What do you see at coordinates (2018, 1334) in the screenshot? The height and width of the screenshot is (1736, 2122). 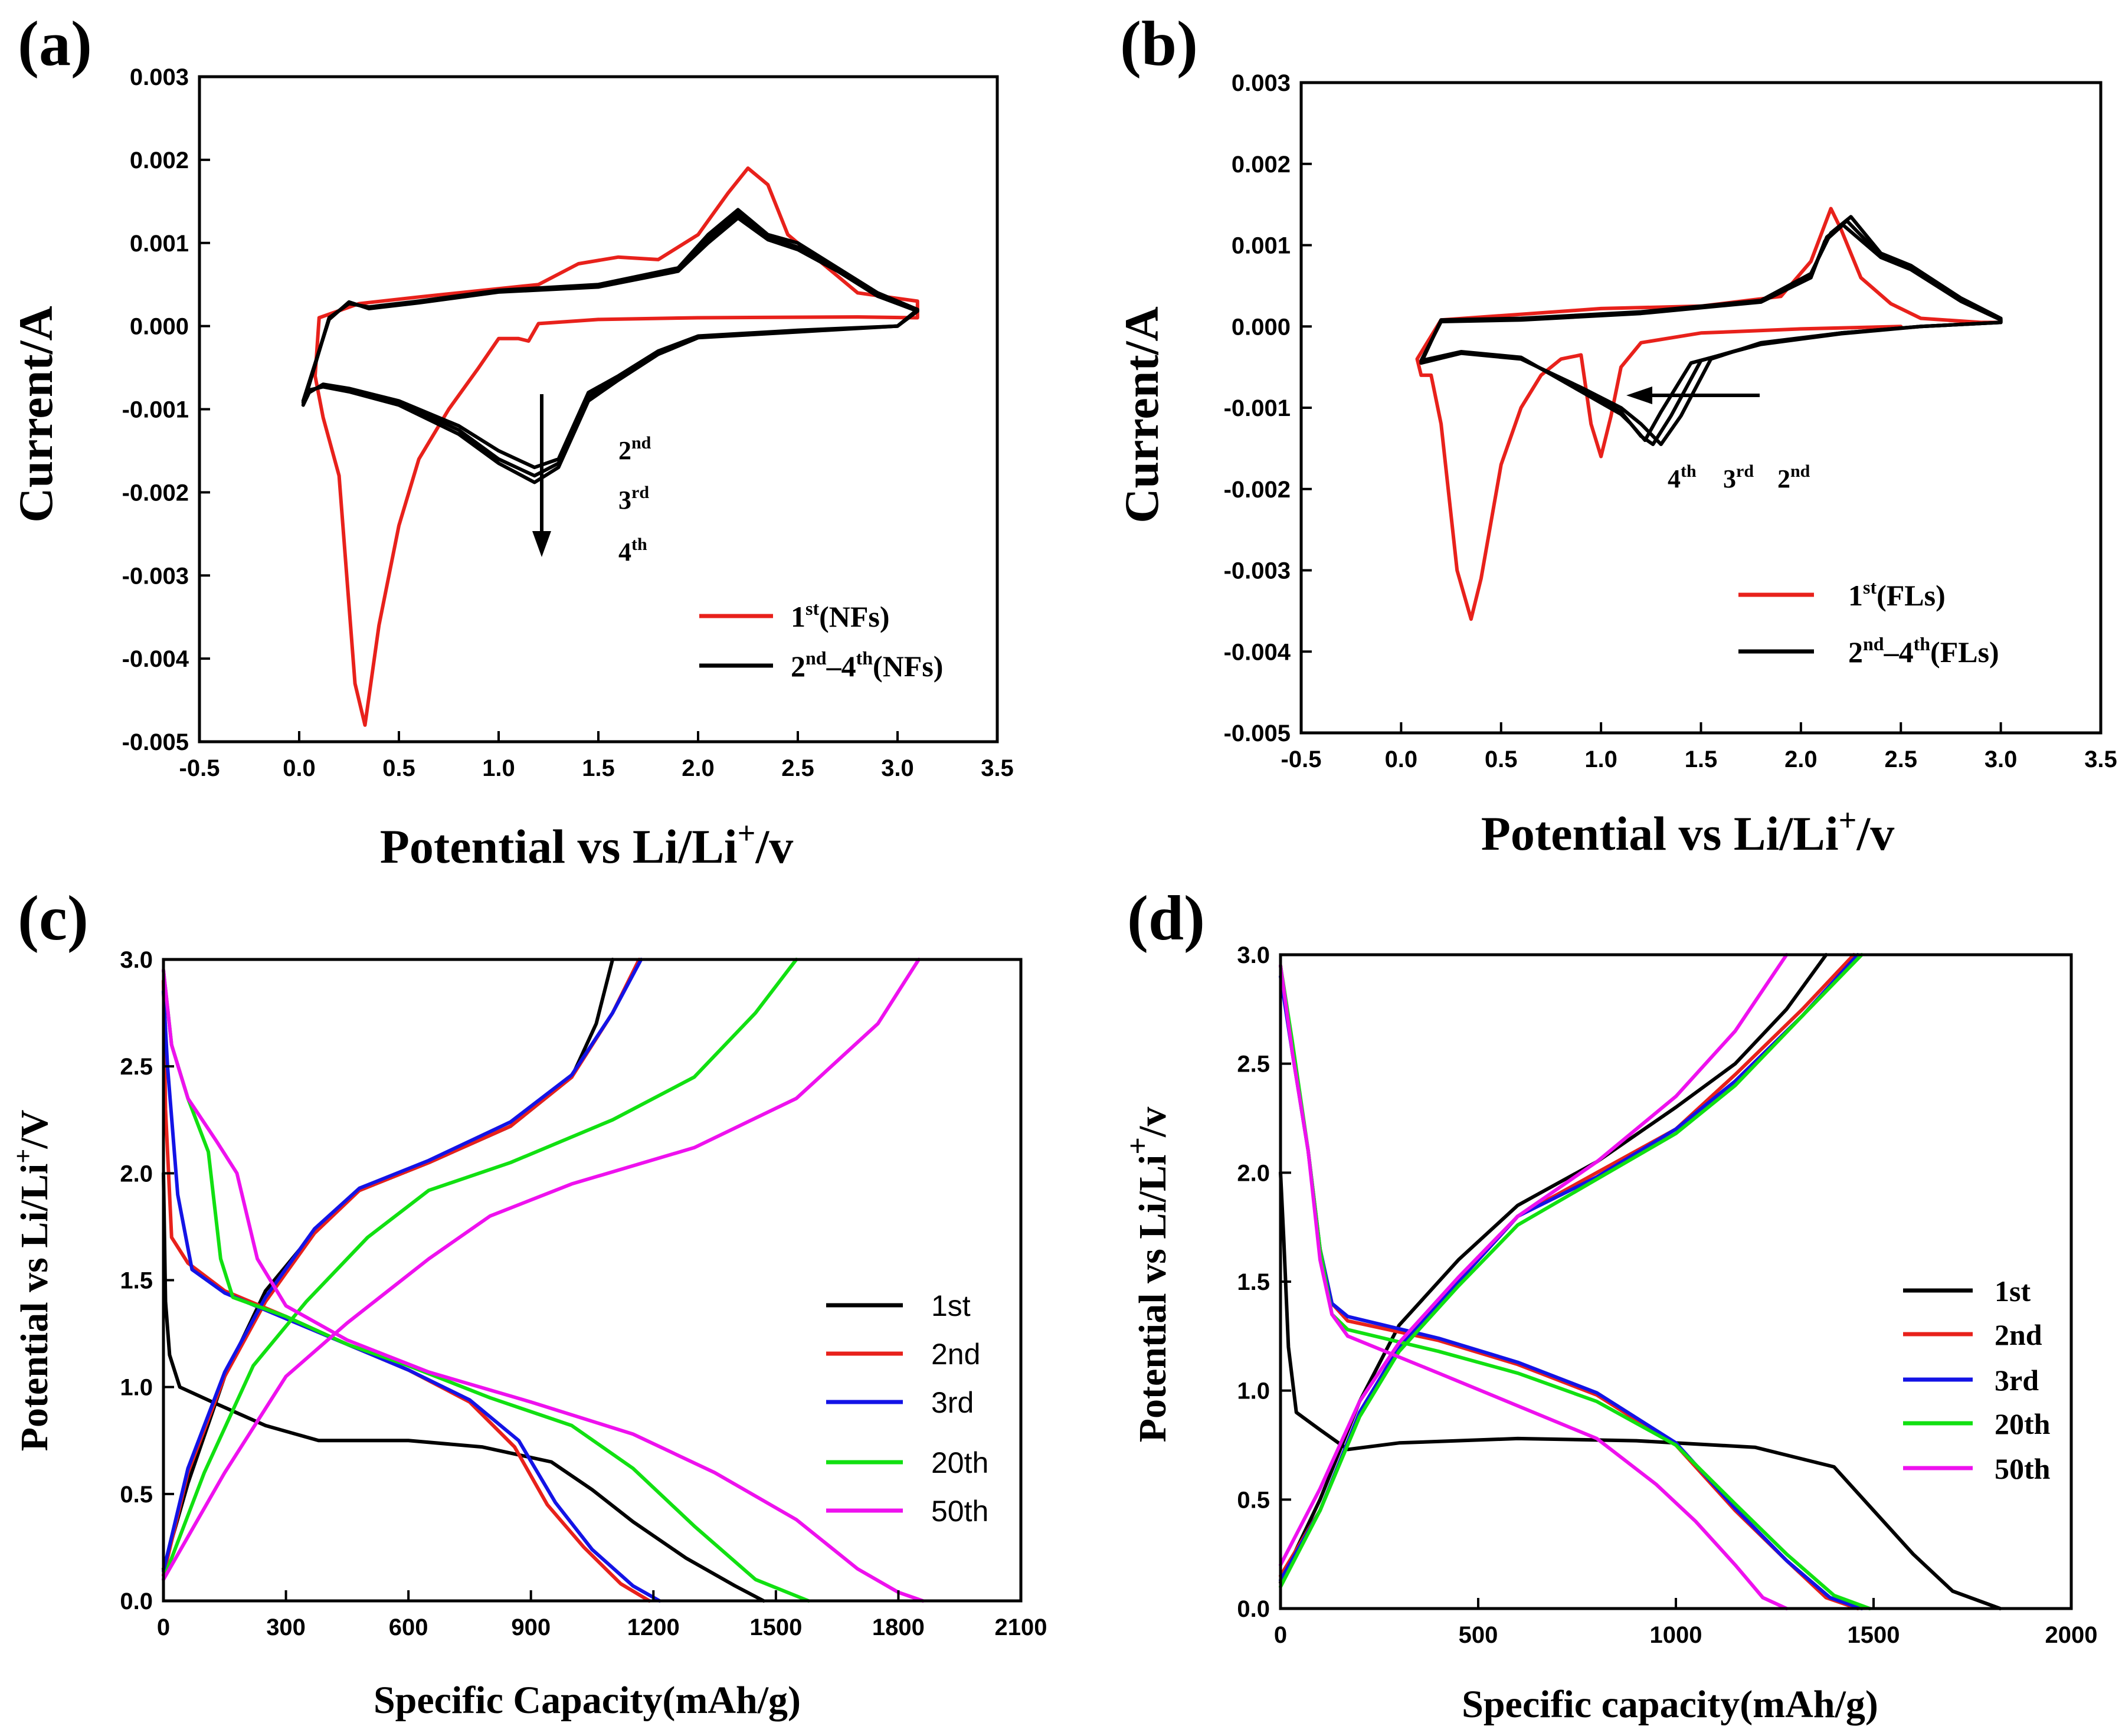 I see `panel-d-legend-label-2nd: 2nd` at bounding box center [2018, 1334].